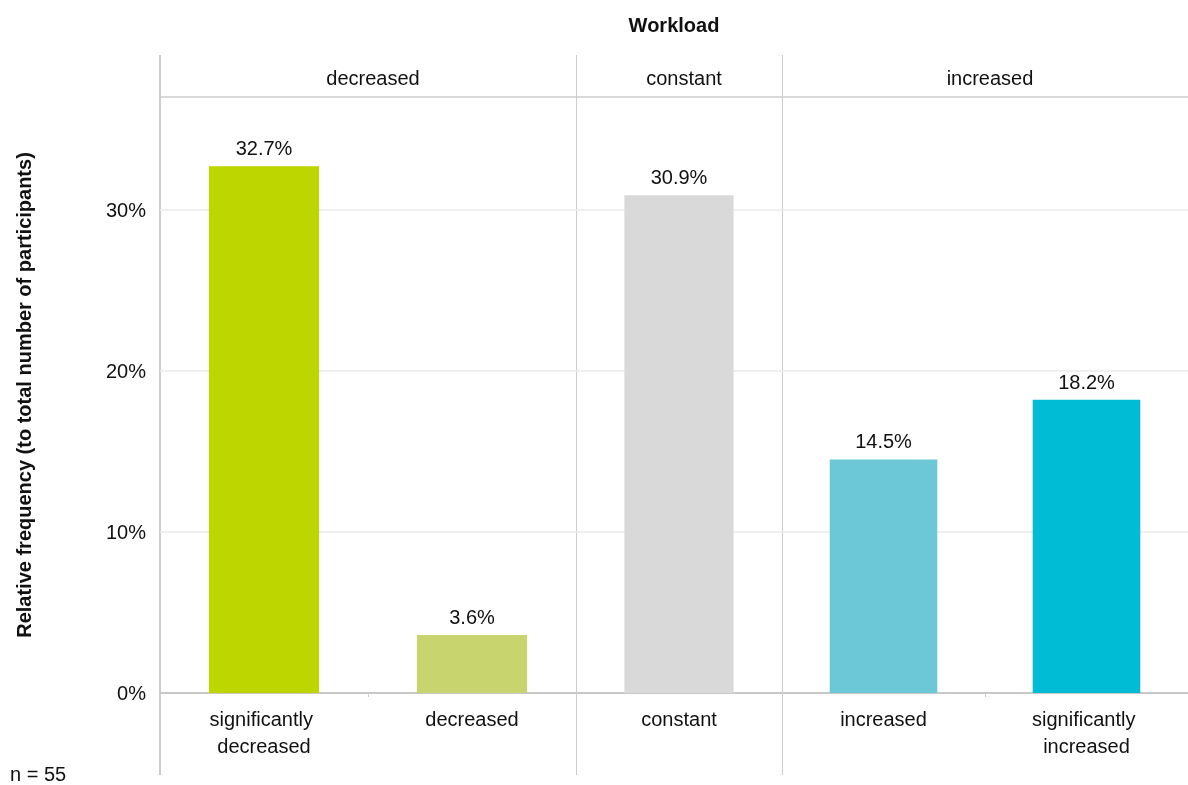 The height and width of the screenshot is (785, 1188). What do you see at coordinates (674, 25) in the screenshot?
I see `text: Workload` at bounding box center [674, 25].